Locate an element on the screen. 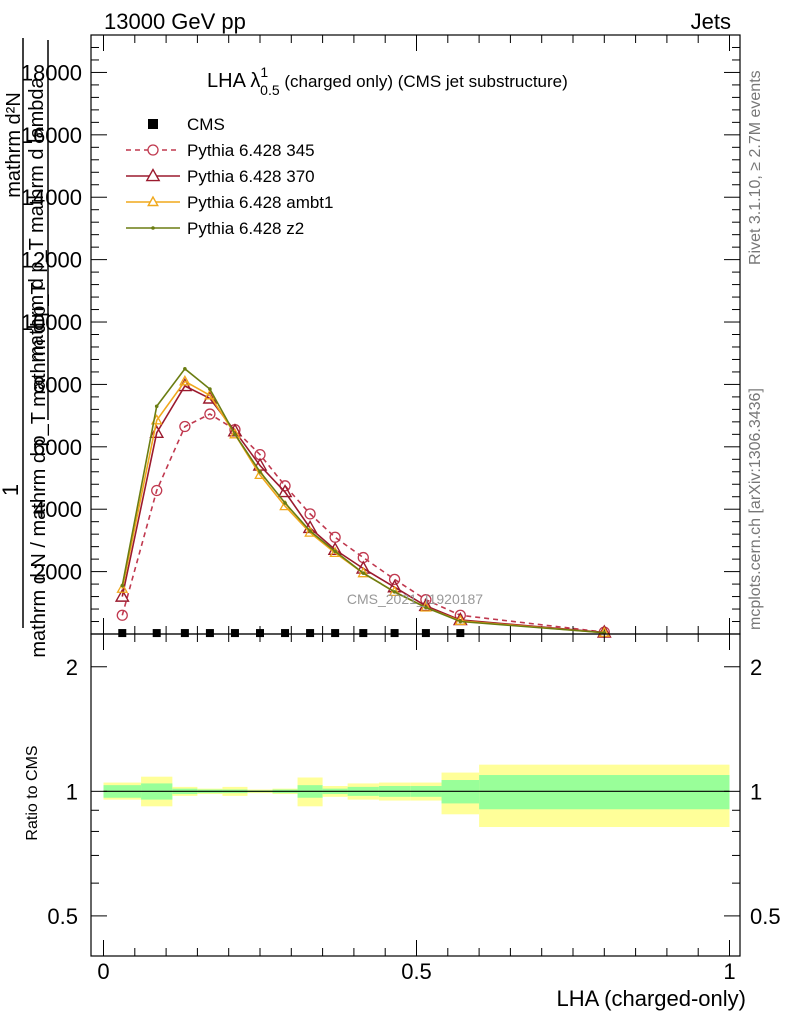 The height and width of the screenshot is (1024, 786). mcplots-label: mcplots.cern.ch [arXiv:1306.3436] is located at coordinates (755, 509).